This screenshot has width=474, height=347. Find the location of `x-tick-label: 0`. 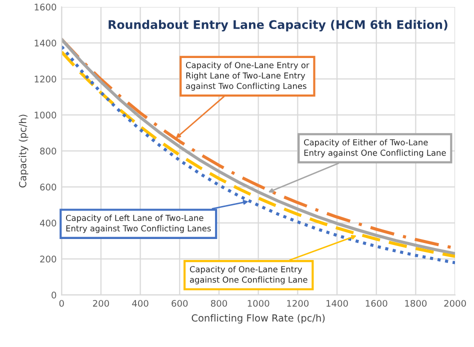

x-tick-label: 0 is located at coordinates (61, 303).